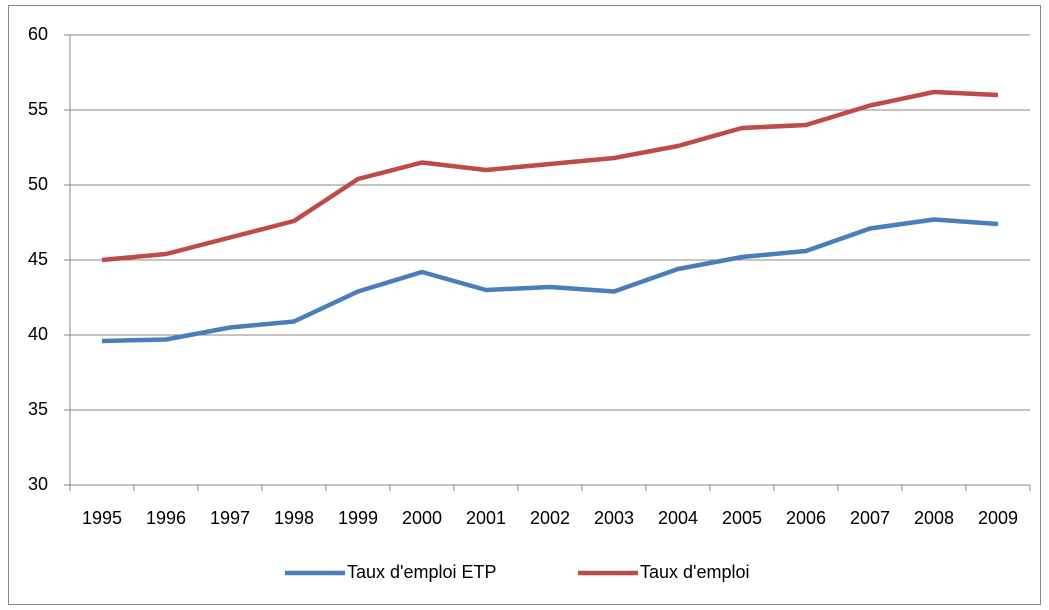 The height and width of the screenshot is (610, 1049). What do you see at coordinates (102, 518) in the screenshot?
I see `x-tick-label: 1995` at bounding box center [102, 518].